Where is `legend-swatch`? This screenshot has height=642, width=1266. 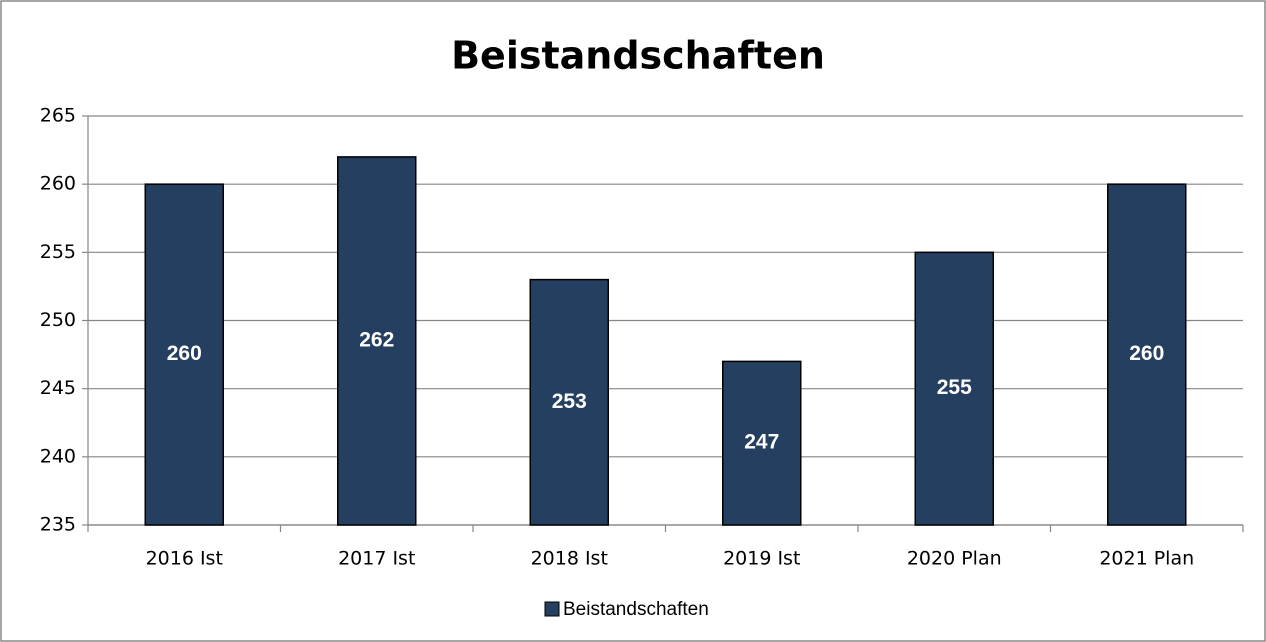
legend-swatch is located at coordinates (552, 609).